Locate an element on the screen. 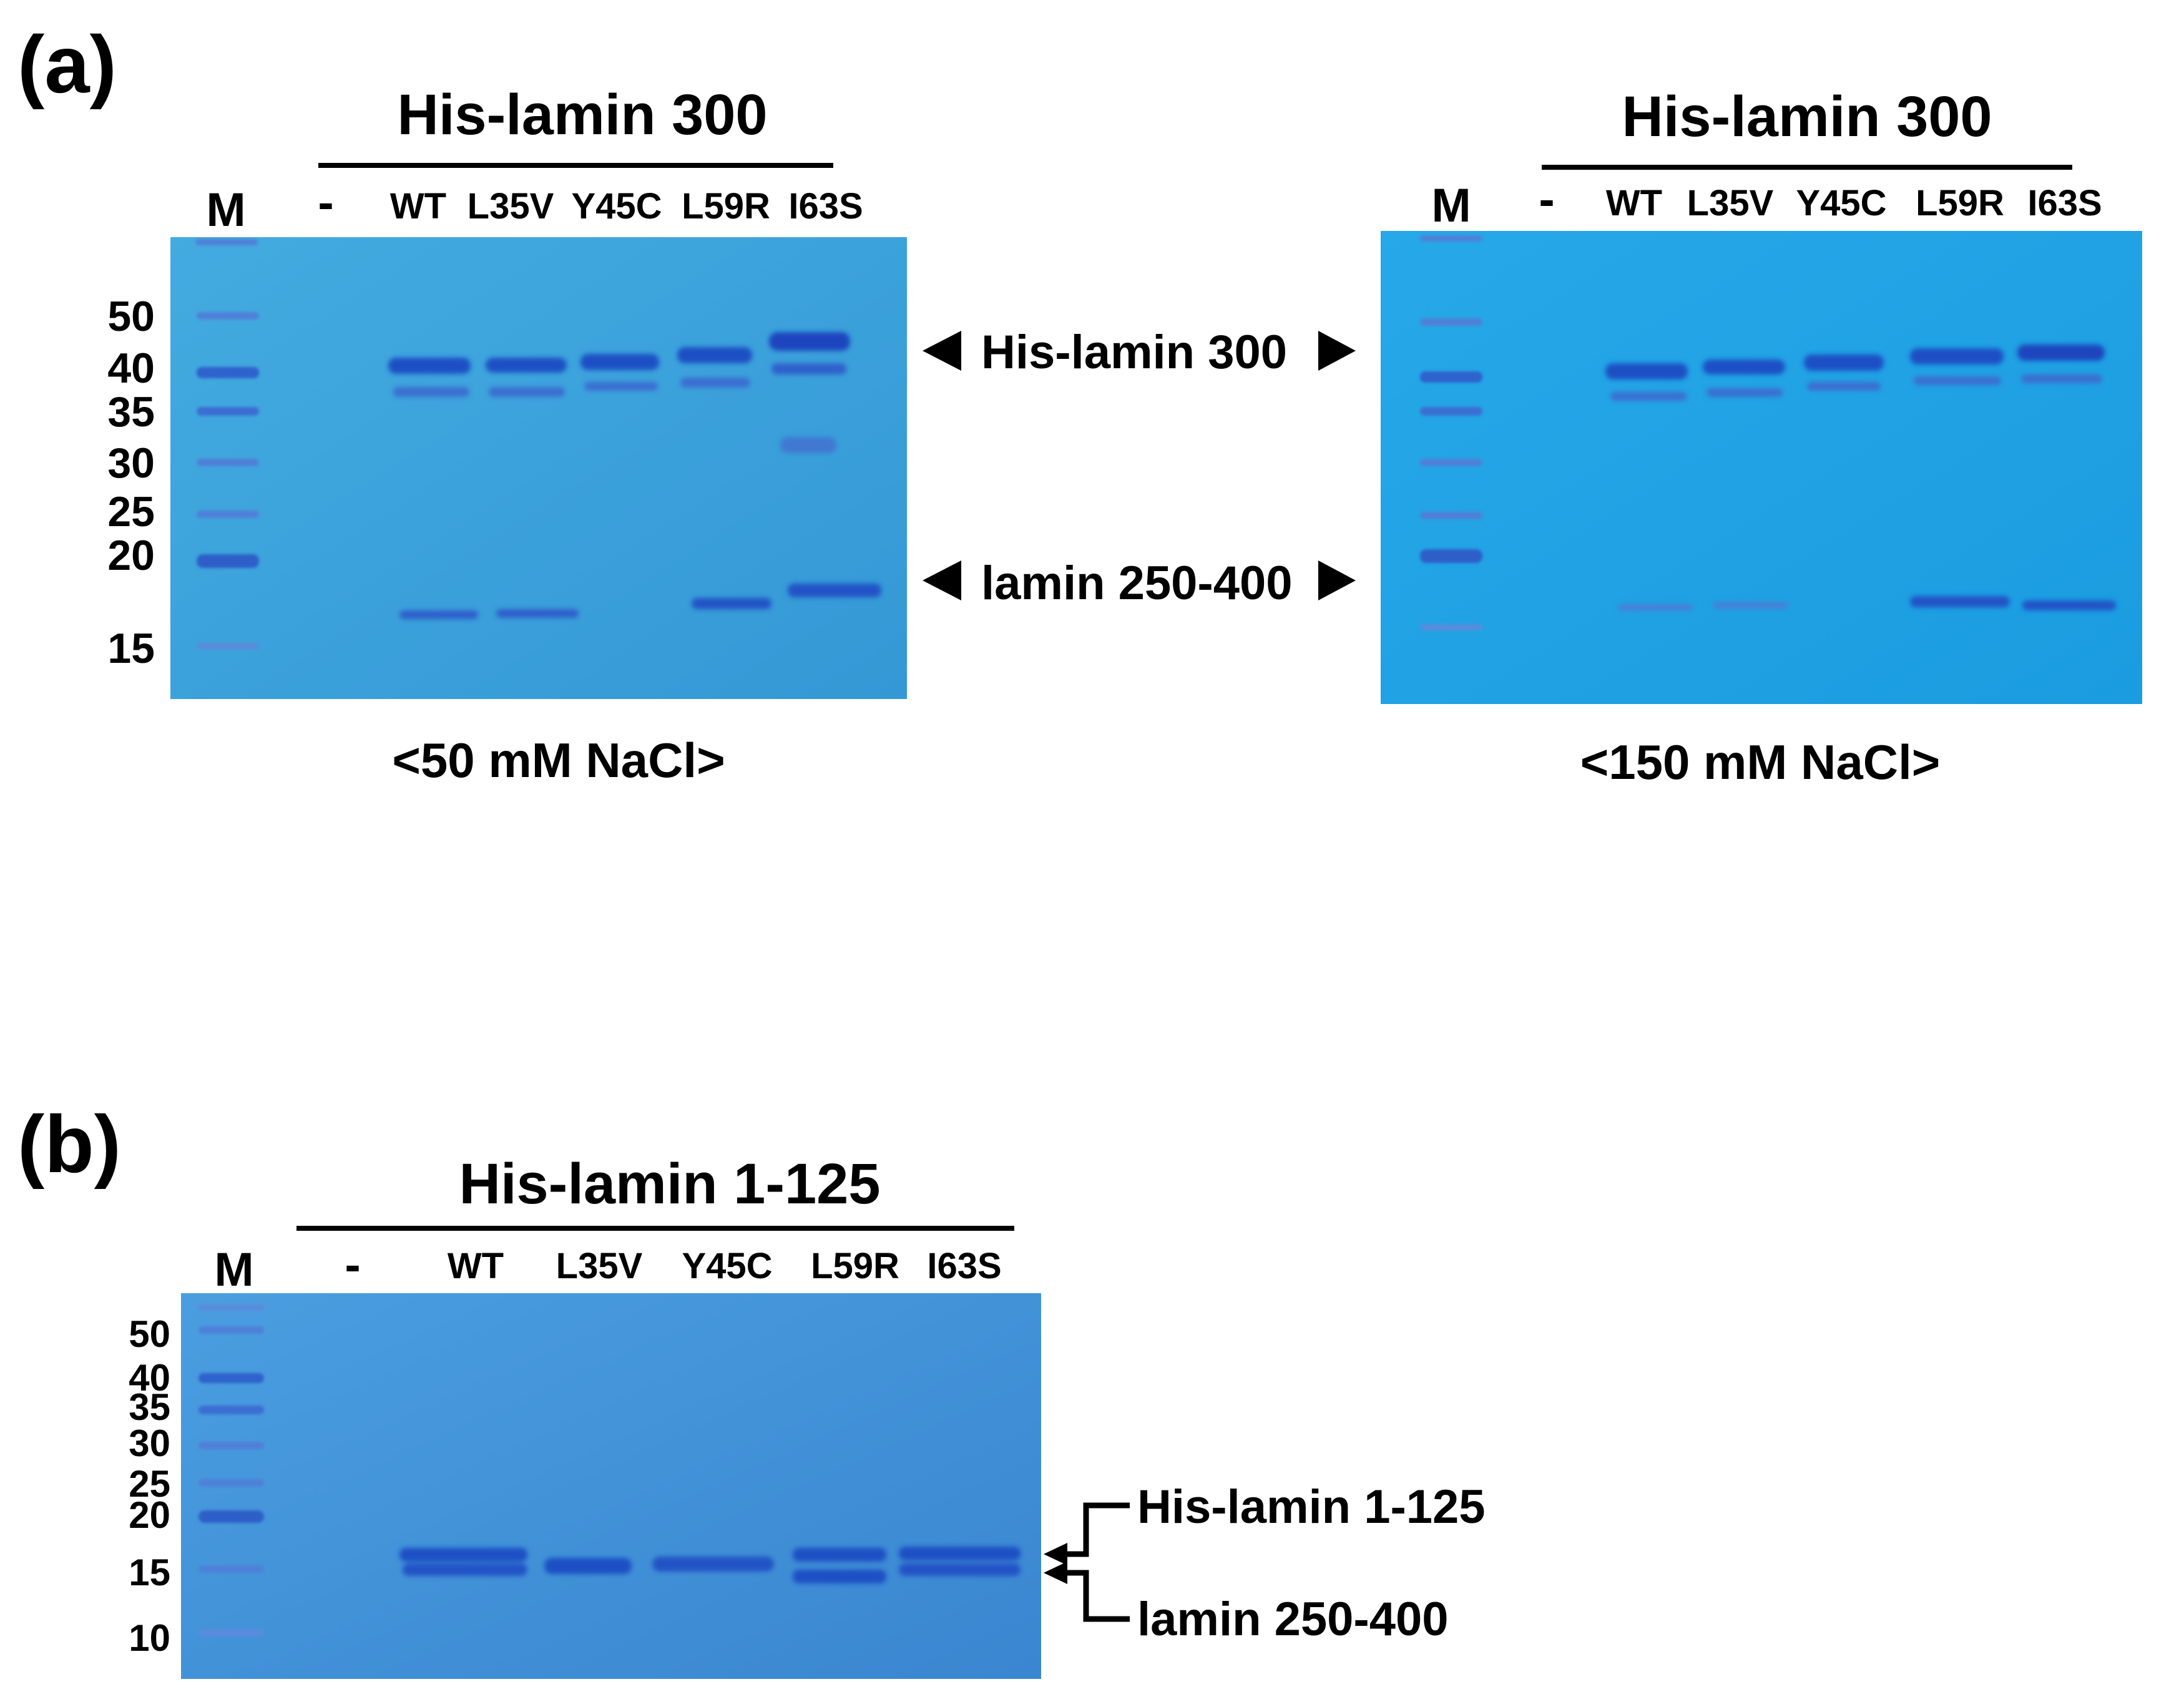  gel-a1-lane-label: L35V is located at coordinates (511, 207).